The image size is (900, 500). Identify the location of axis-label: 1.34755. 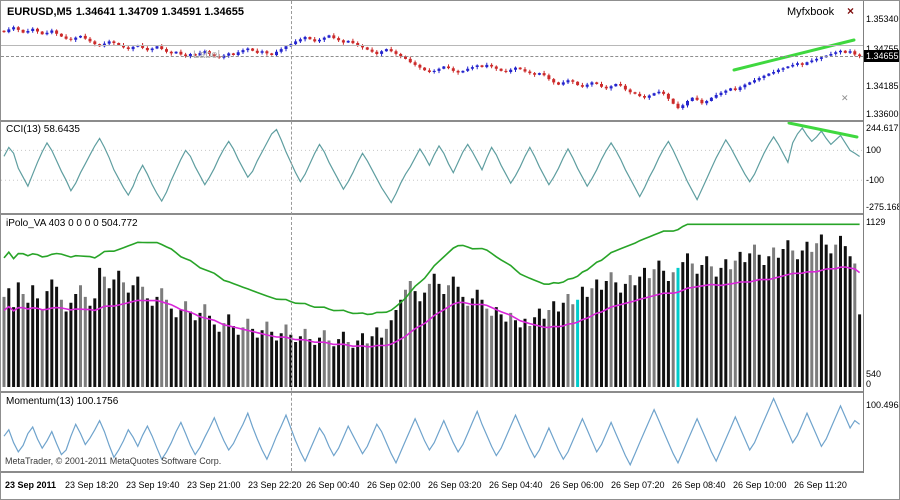
(882, 49).